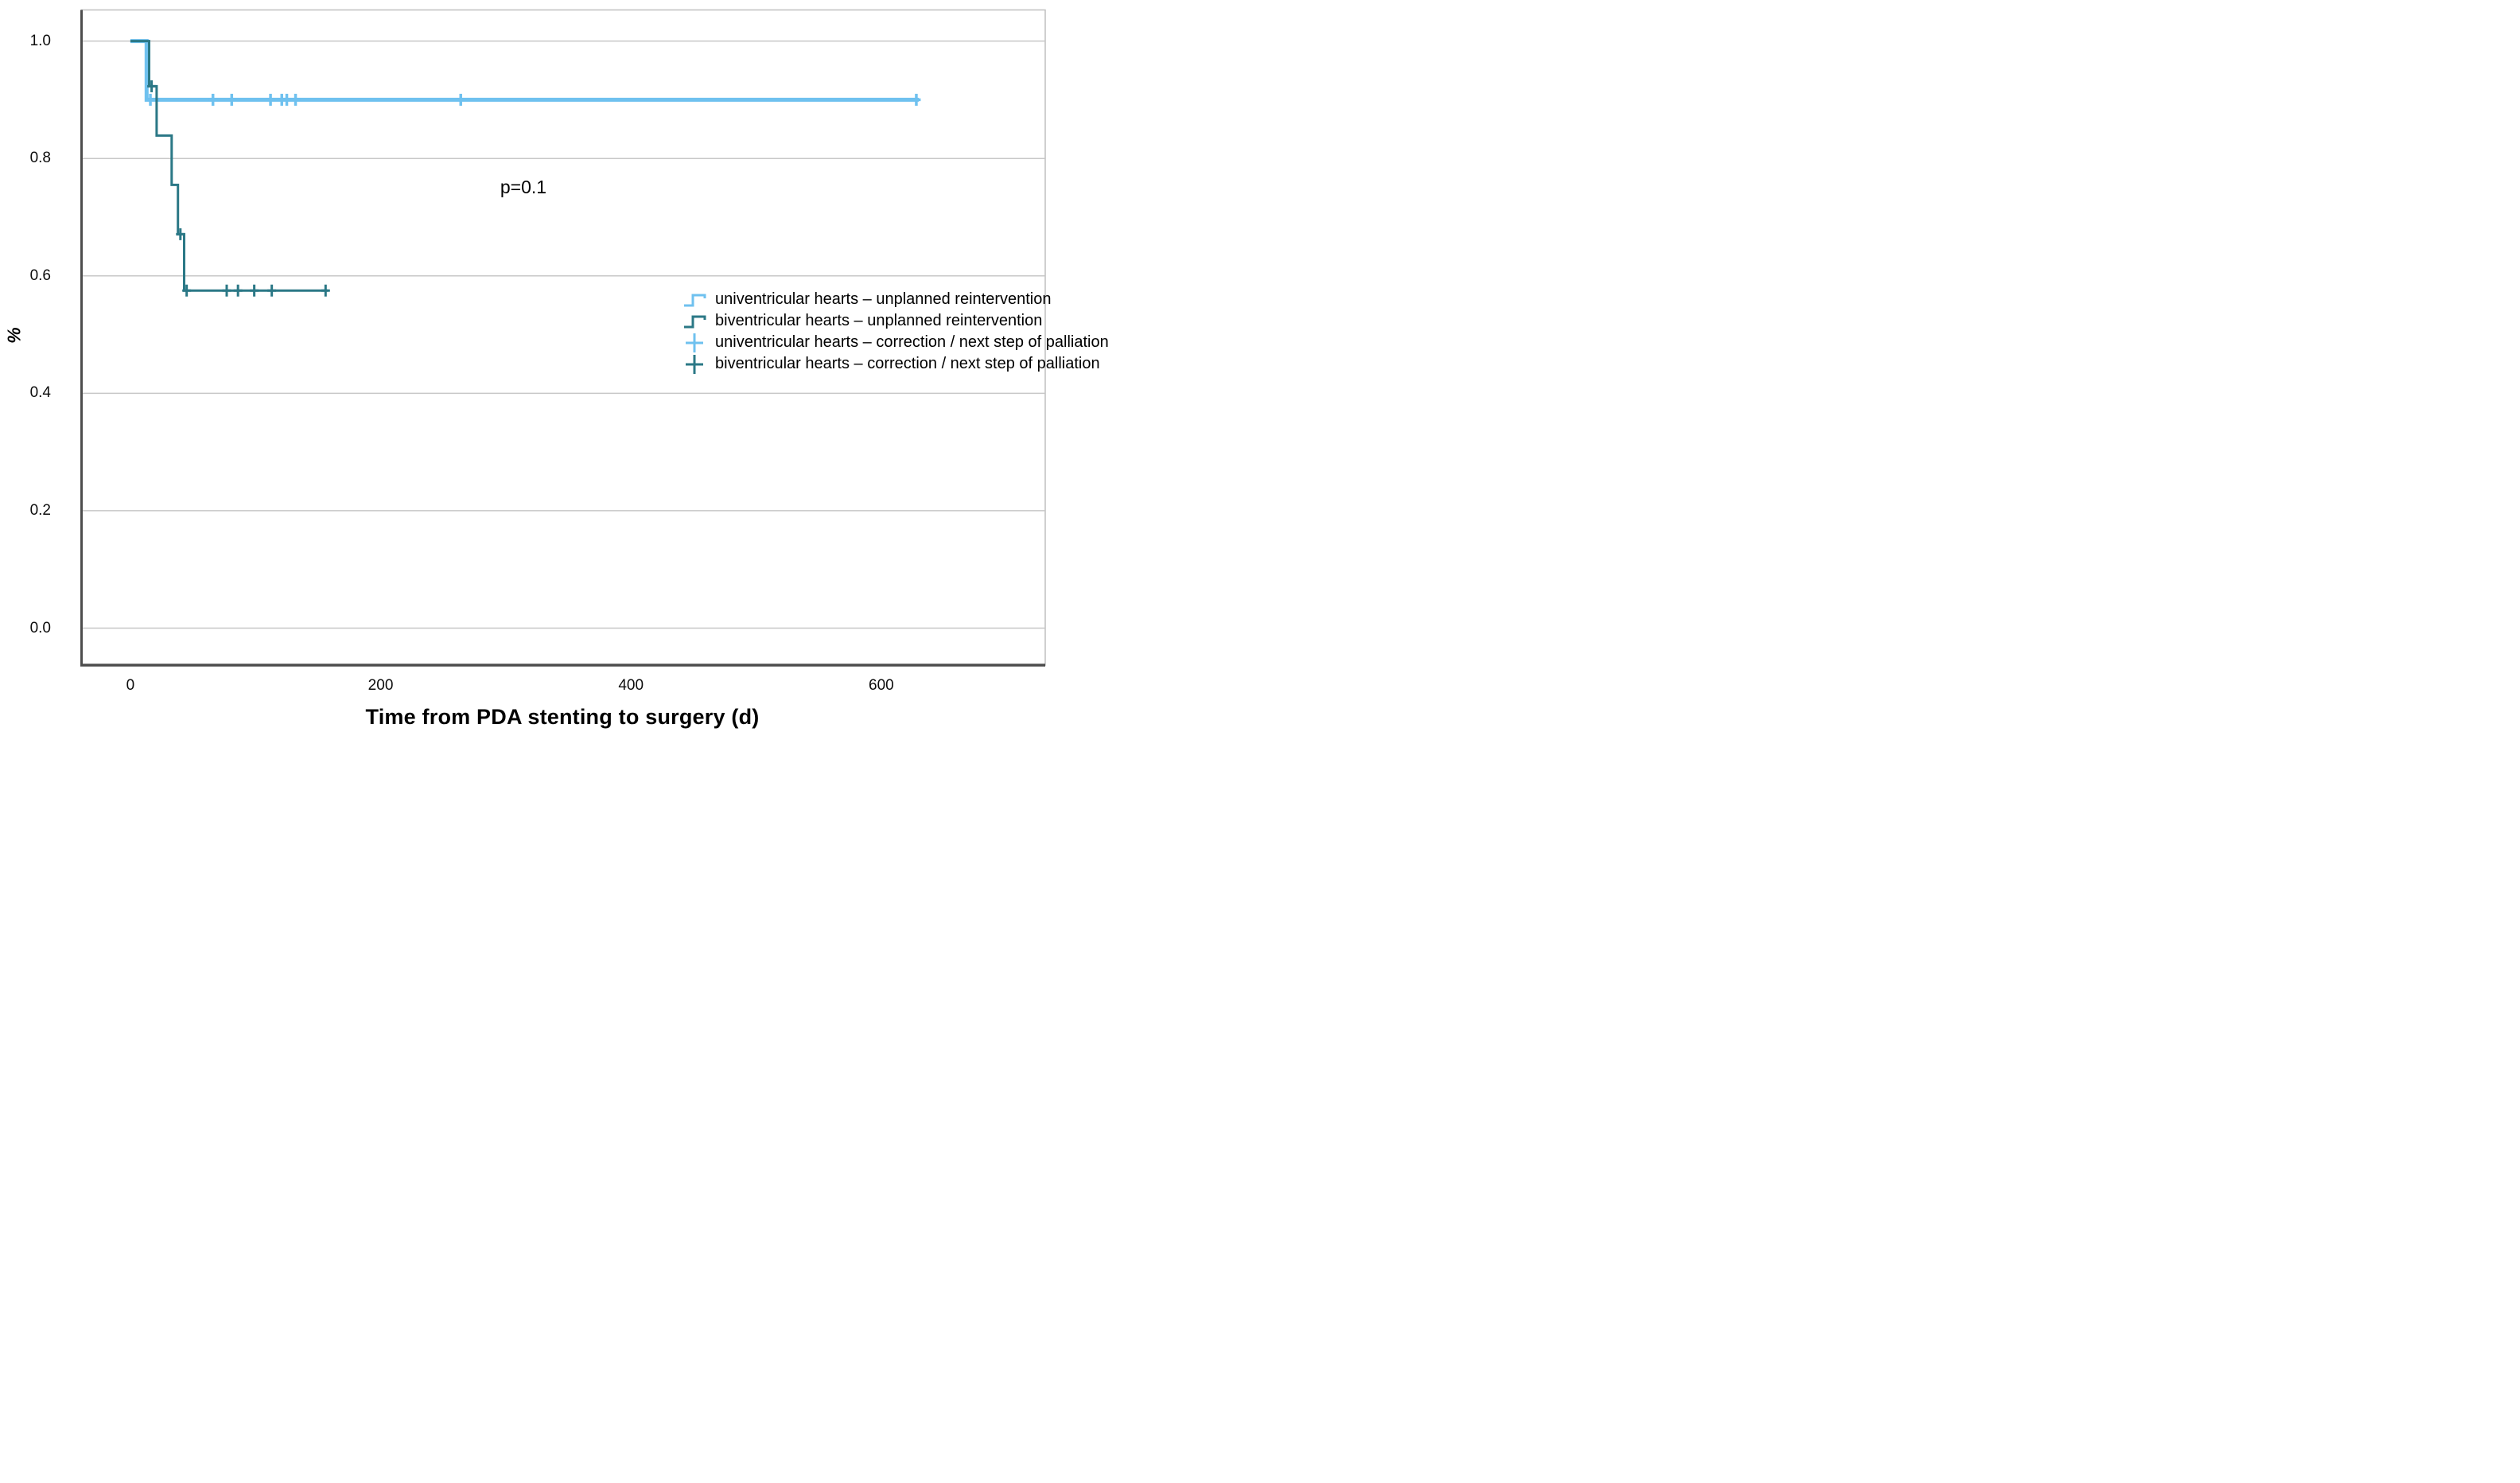  I want to click on y-tick-label: 0.2, so click(40, 510).